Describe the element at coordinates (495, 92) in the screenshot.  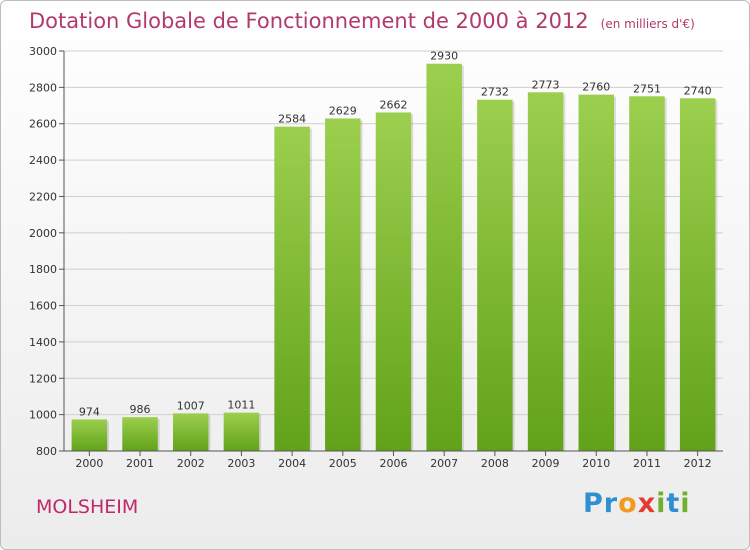
I see `bar-value-label: 2732` at that location.